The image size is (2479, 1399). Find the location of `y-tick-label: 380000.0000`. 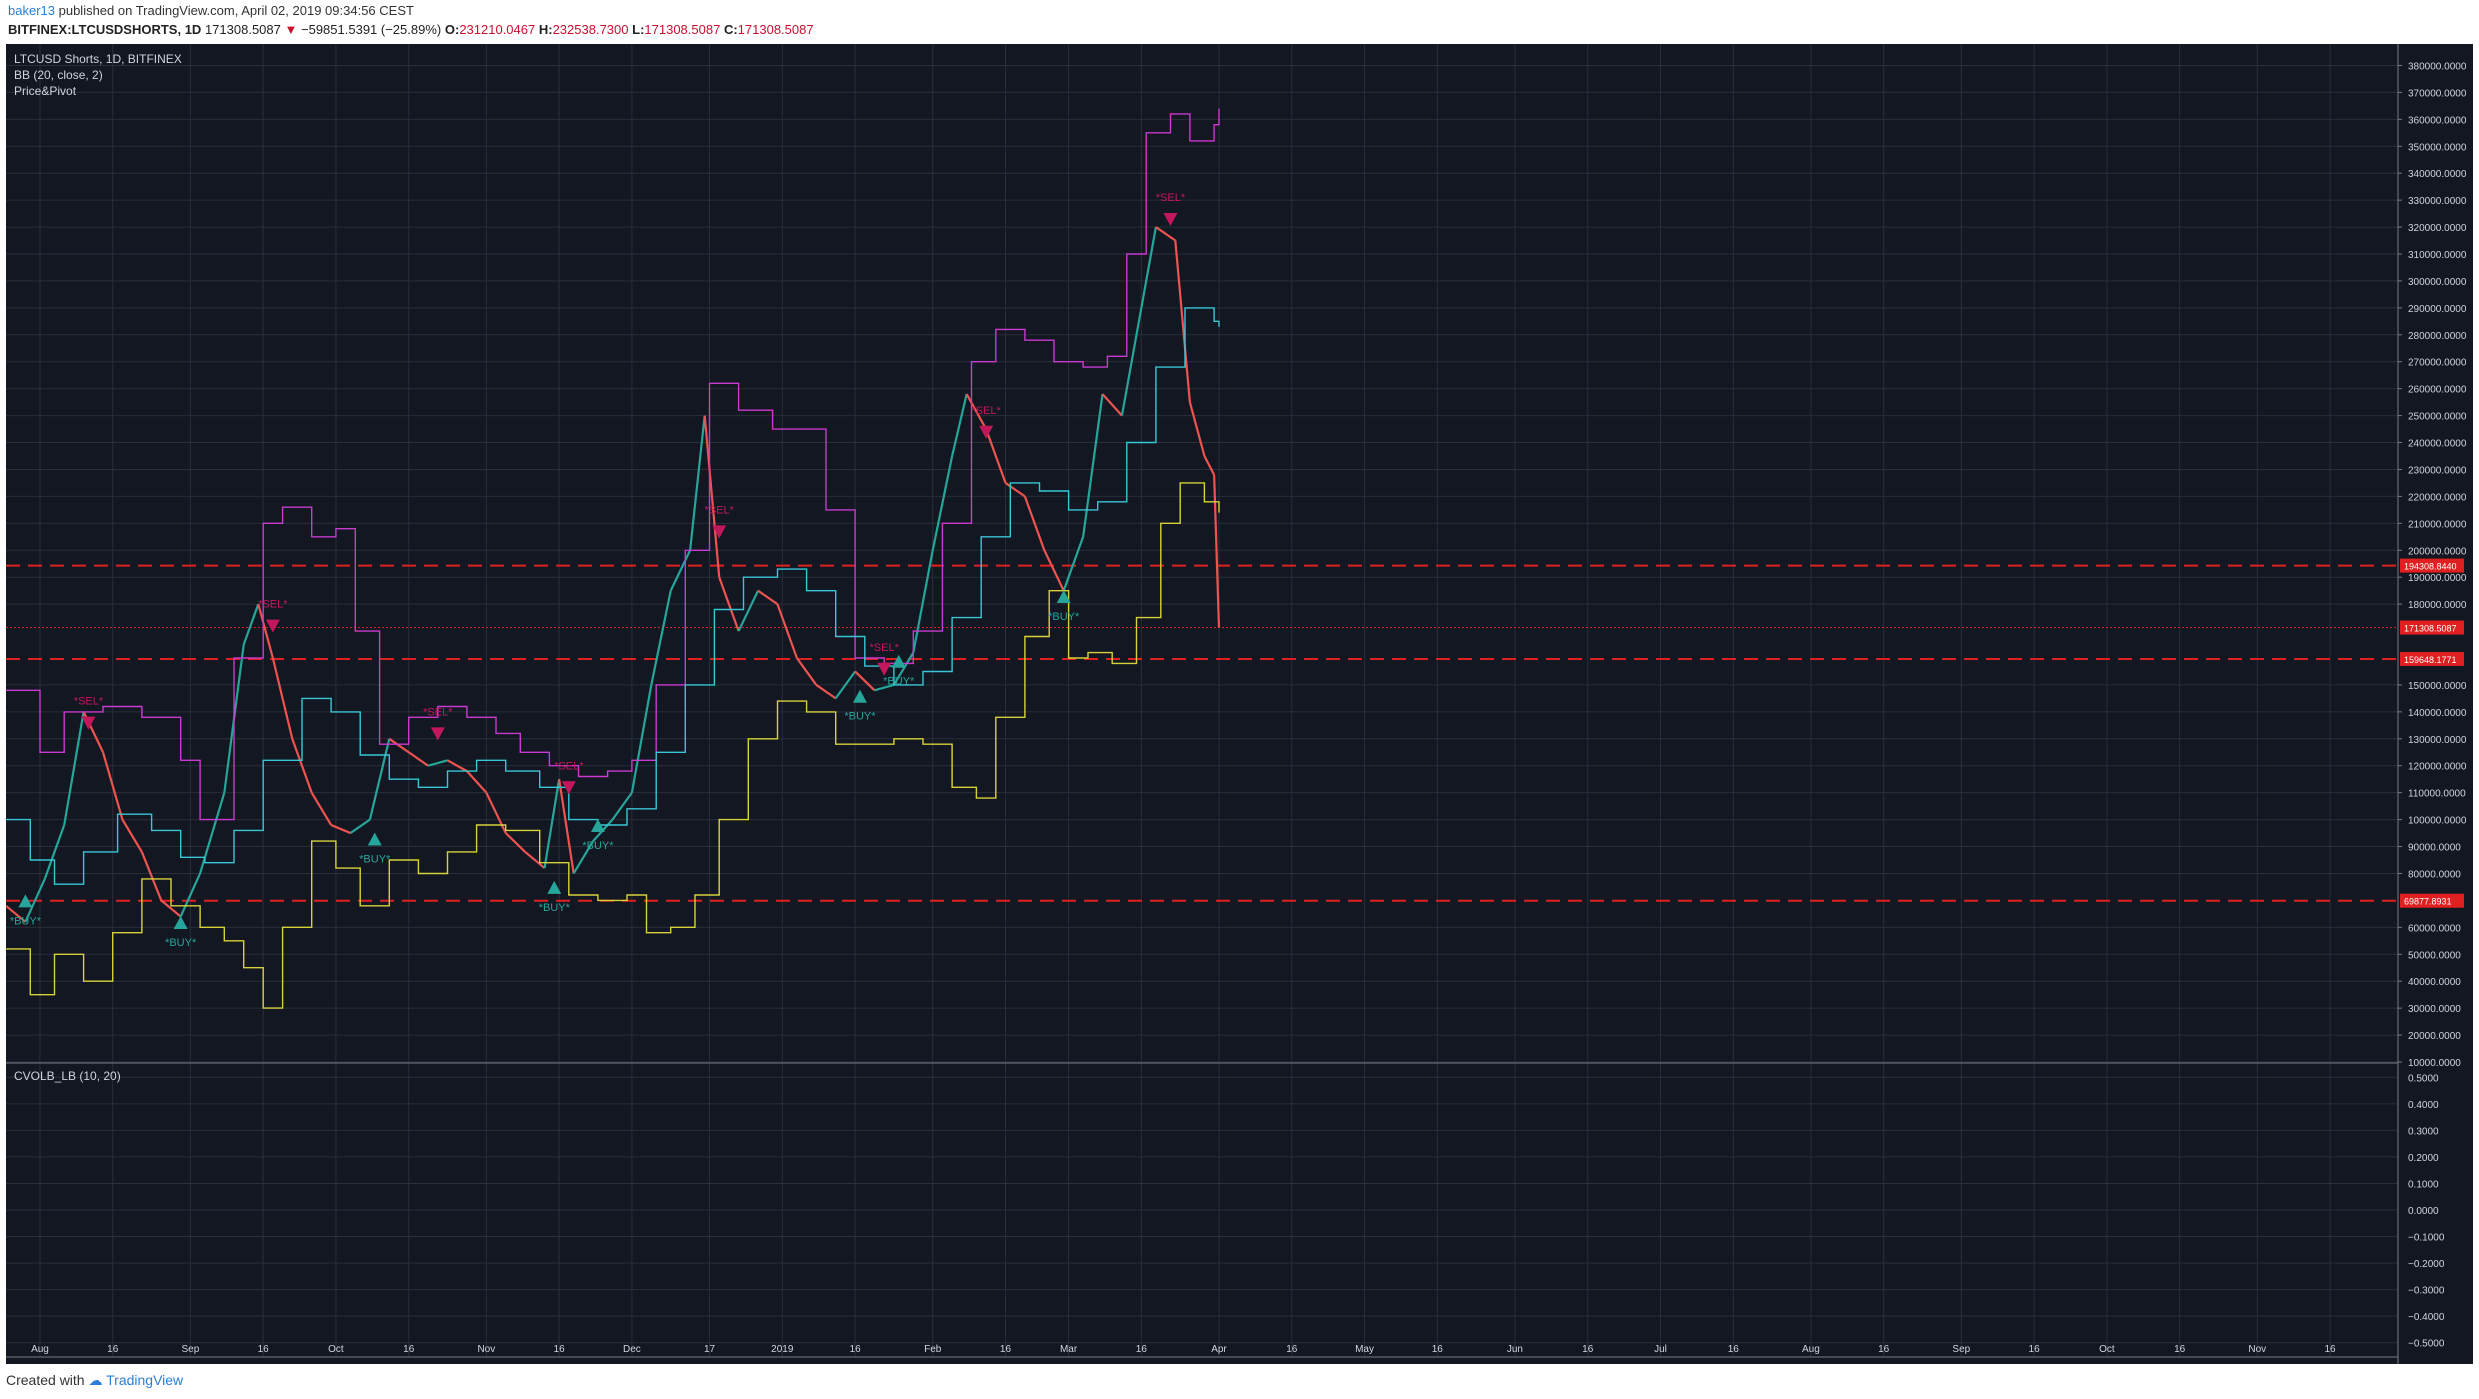

y-tick-label: 380000.0000 is located at coordinates (2437, 66).